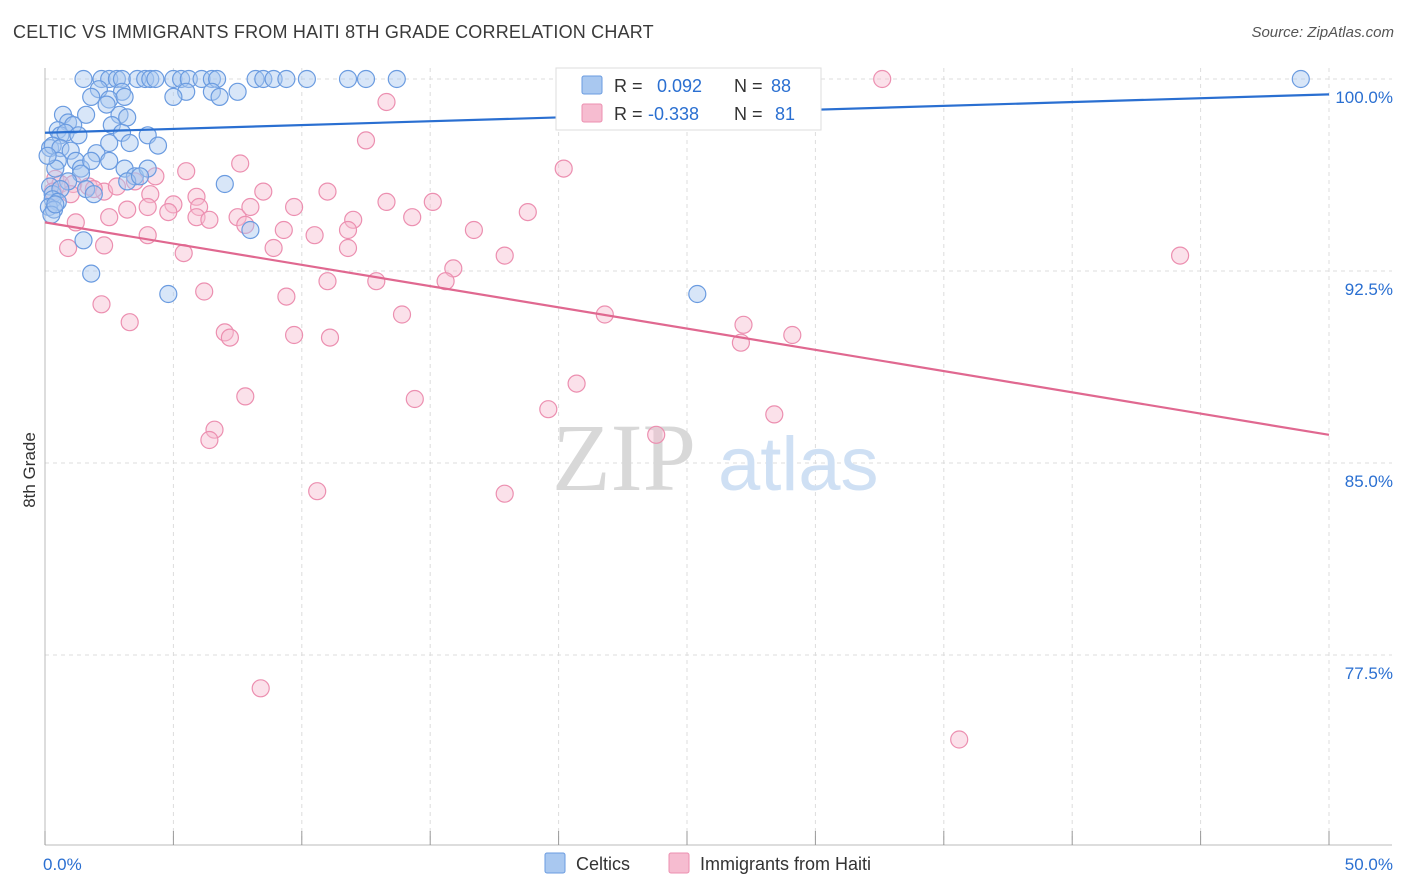 Image resolution: width=1406 pixels, height=892 pixels. I want to click on x-tick-label-min: 0.0%, so click(62, 864).